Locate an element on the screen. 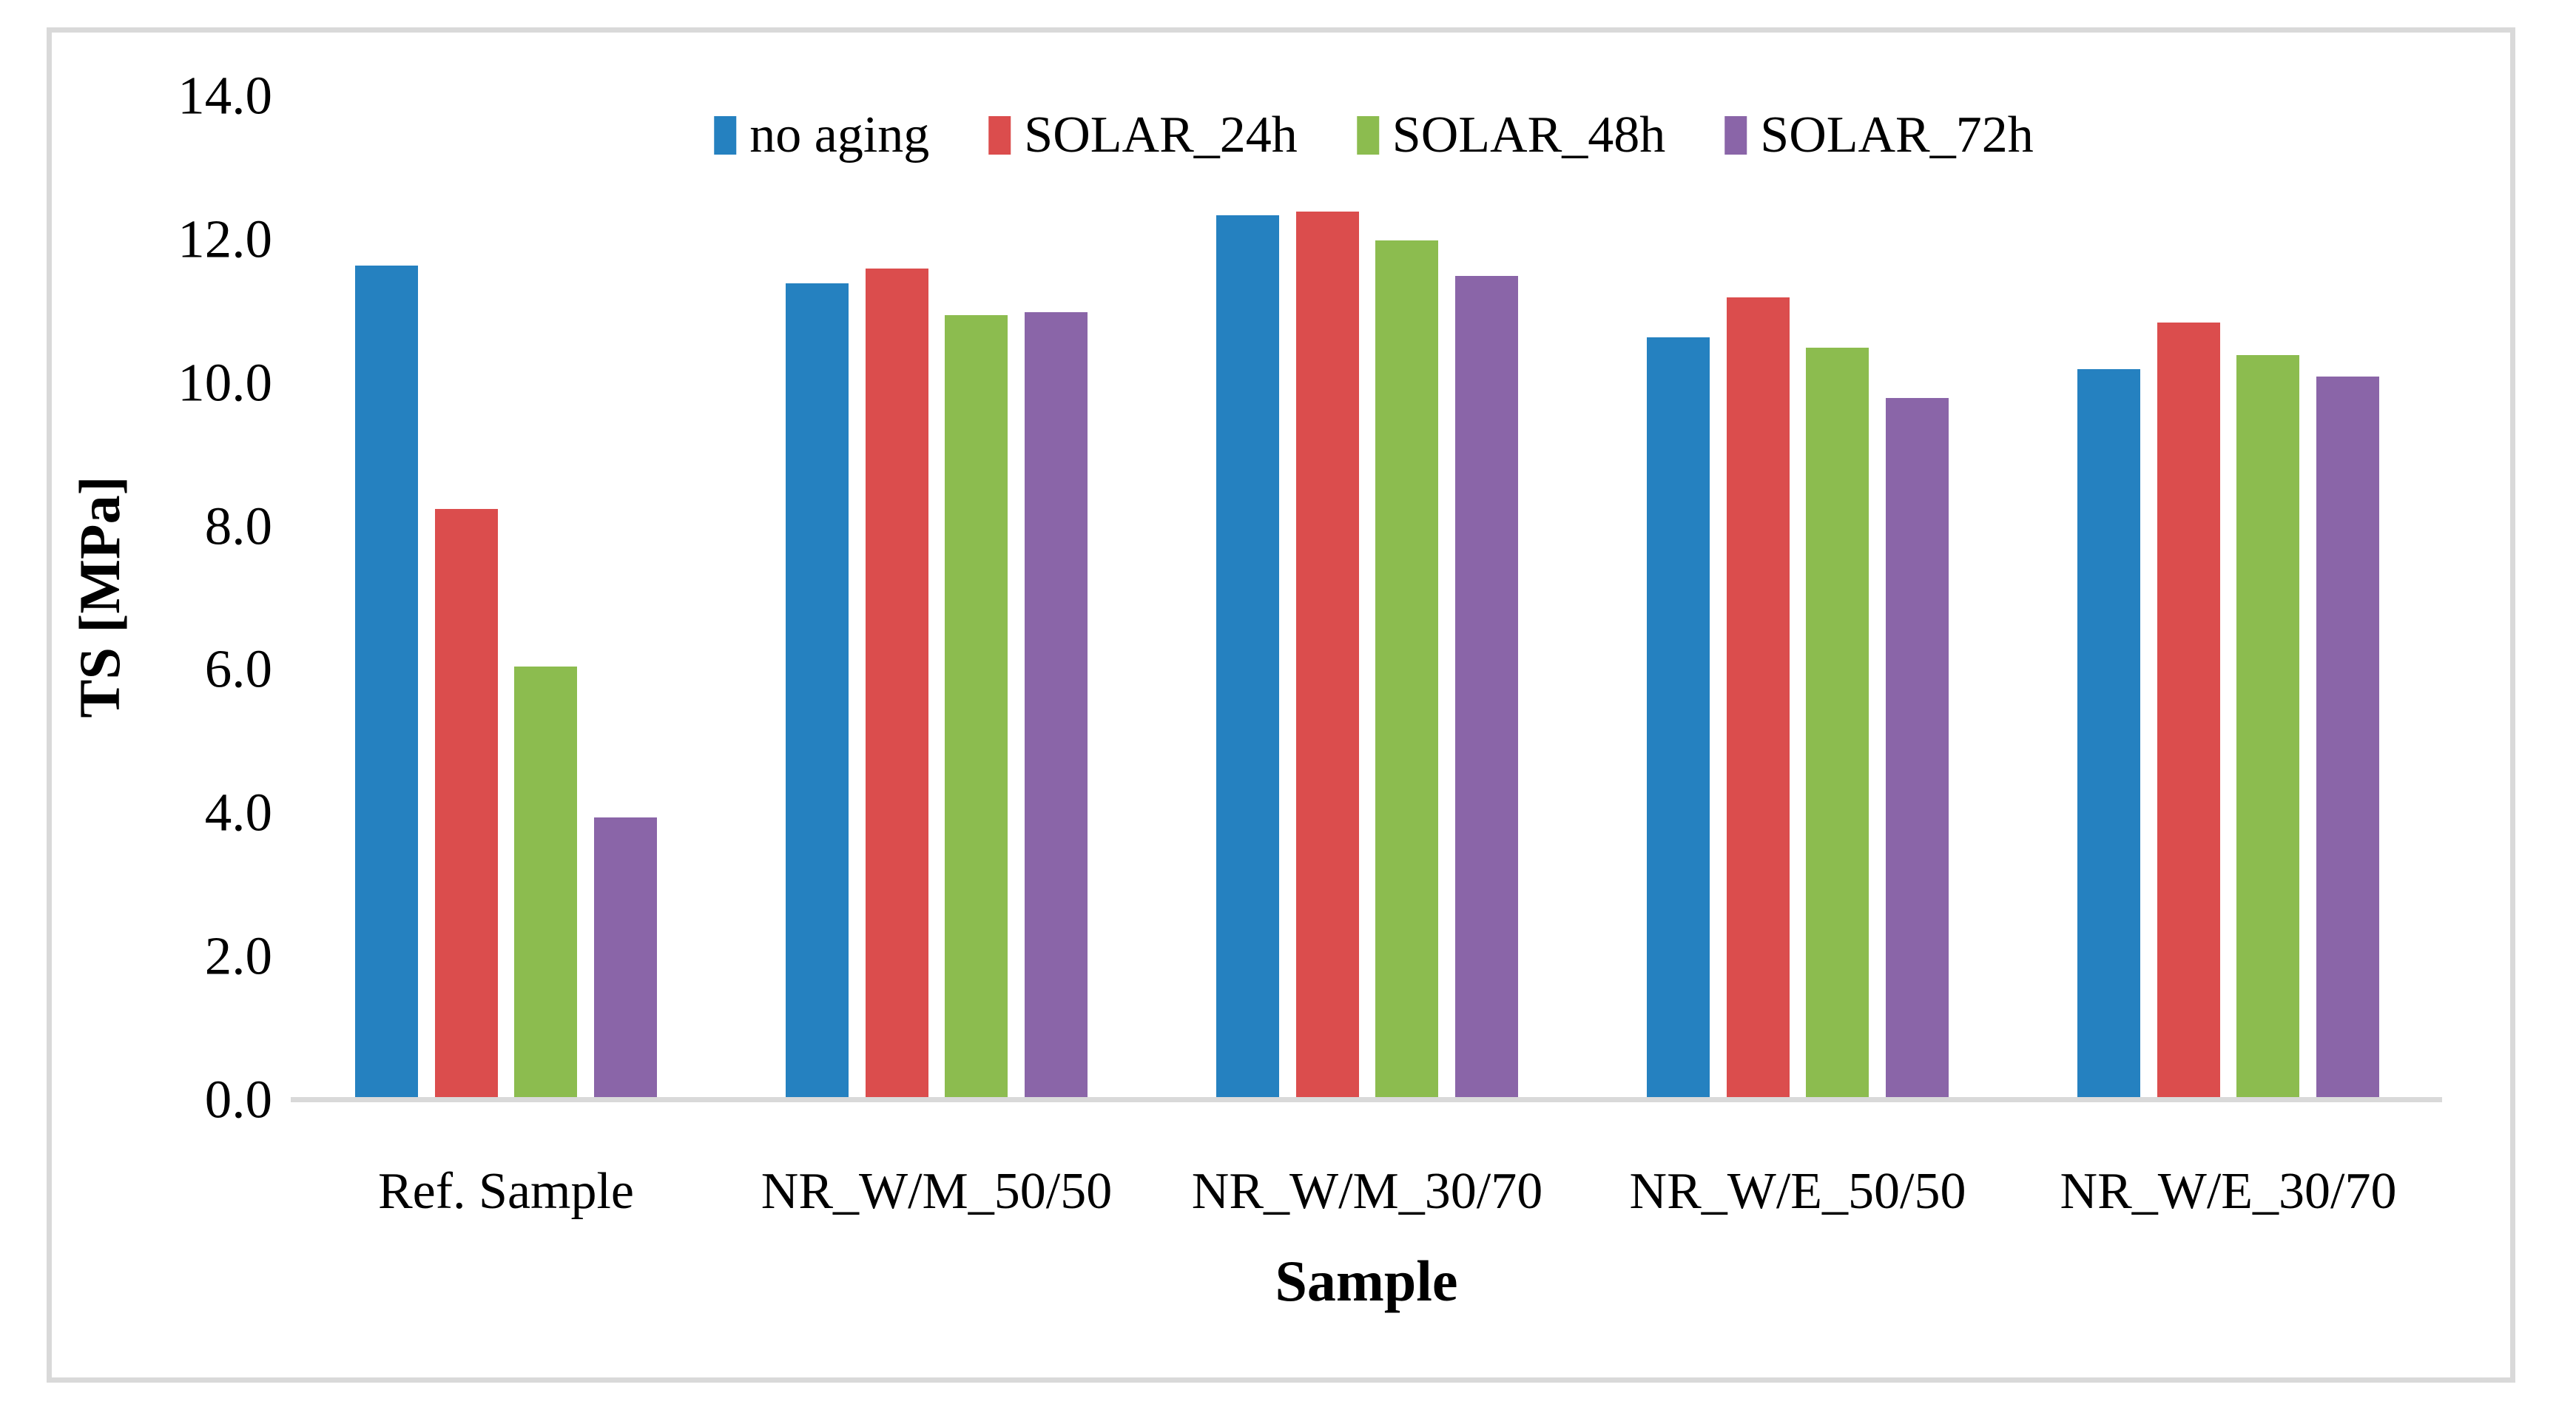 The image size is (2576, 1410). legend-label: no aging is located at coordinates (839, 135).